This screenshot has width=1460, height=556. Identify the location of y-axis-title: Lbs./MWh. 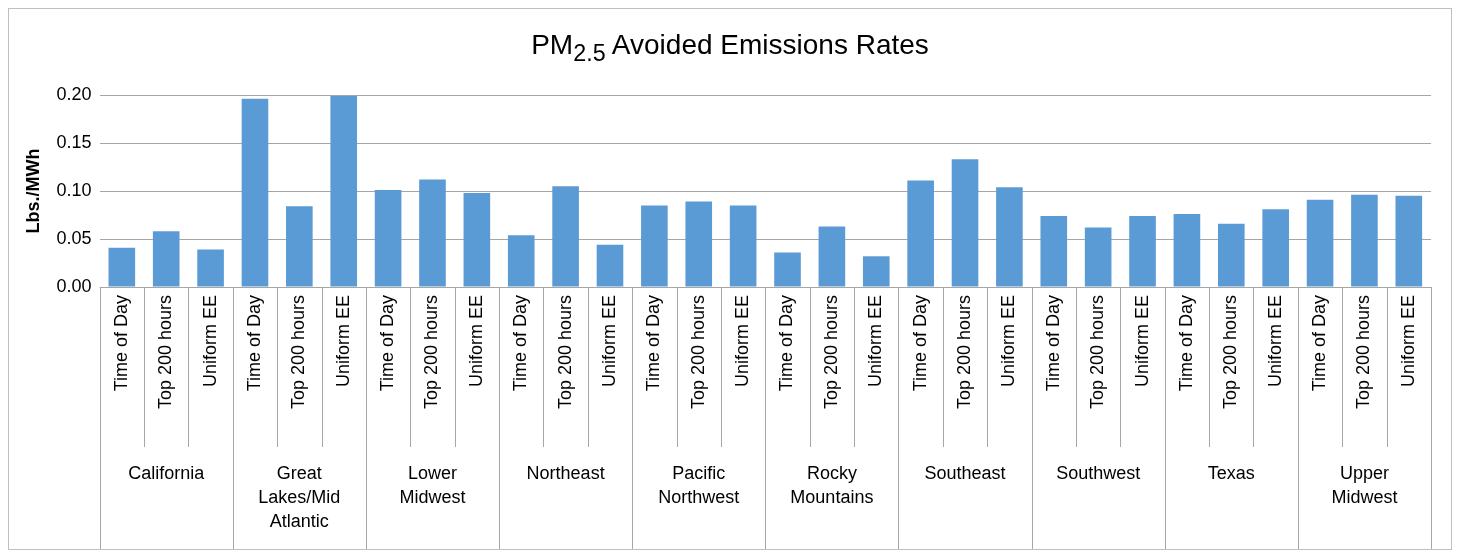
(32, 191).